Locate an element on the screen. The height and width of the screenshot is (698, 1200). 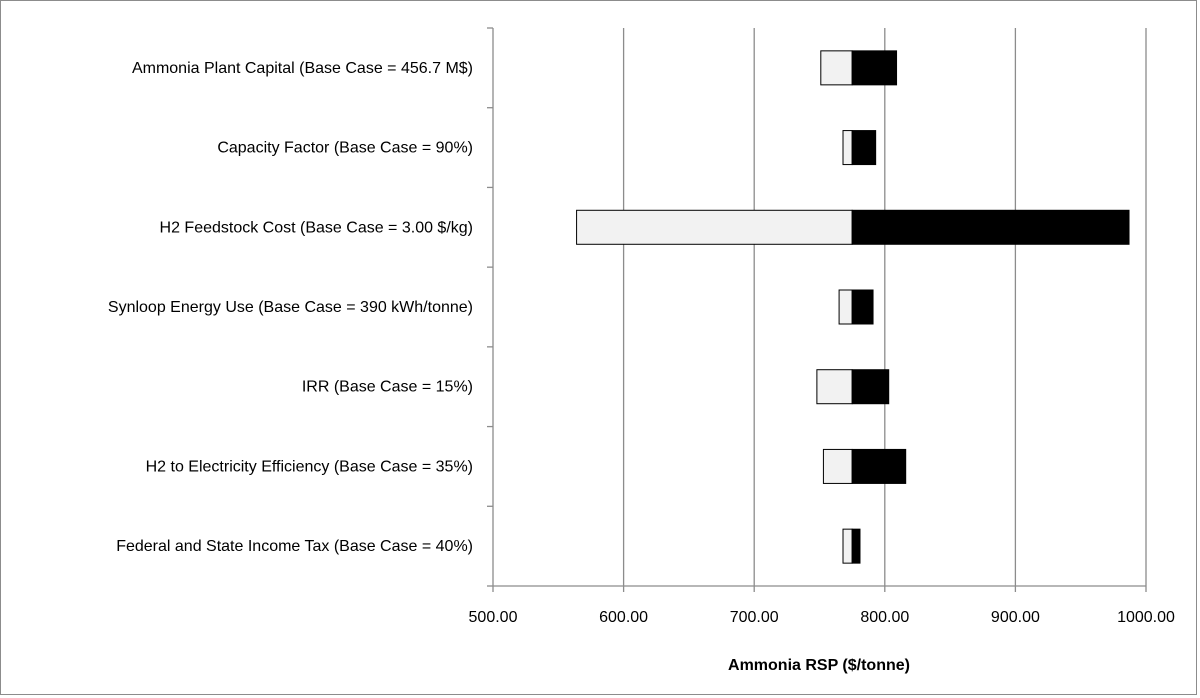
category-label: IRR (Base Case = 15%) is located at coordinates (387, 387).